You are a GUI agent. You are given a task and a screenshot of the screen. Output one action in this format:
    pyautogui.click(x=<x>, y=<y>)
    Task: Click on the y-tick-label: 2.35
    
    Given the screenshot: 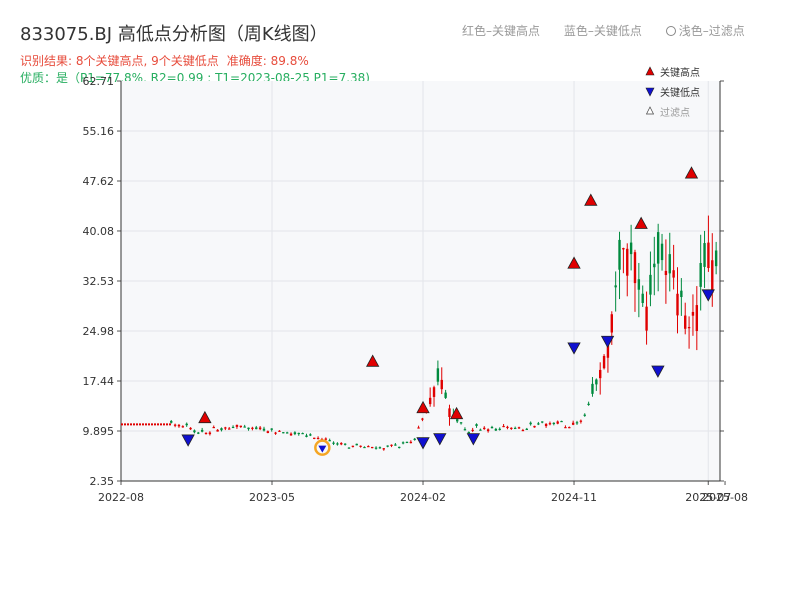 What is the action you would take?
    pyautogui.click(x=102, y=481)
    